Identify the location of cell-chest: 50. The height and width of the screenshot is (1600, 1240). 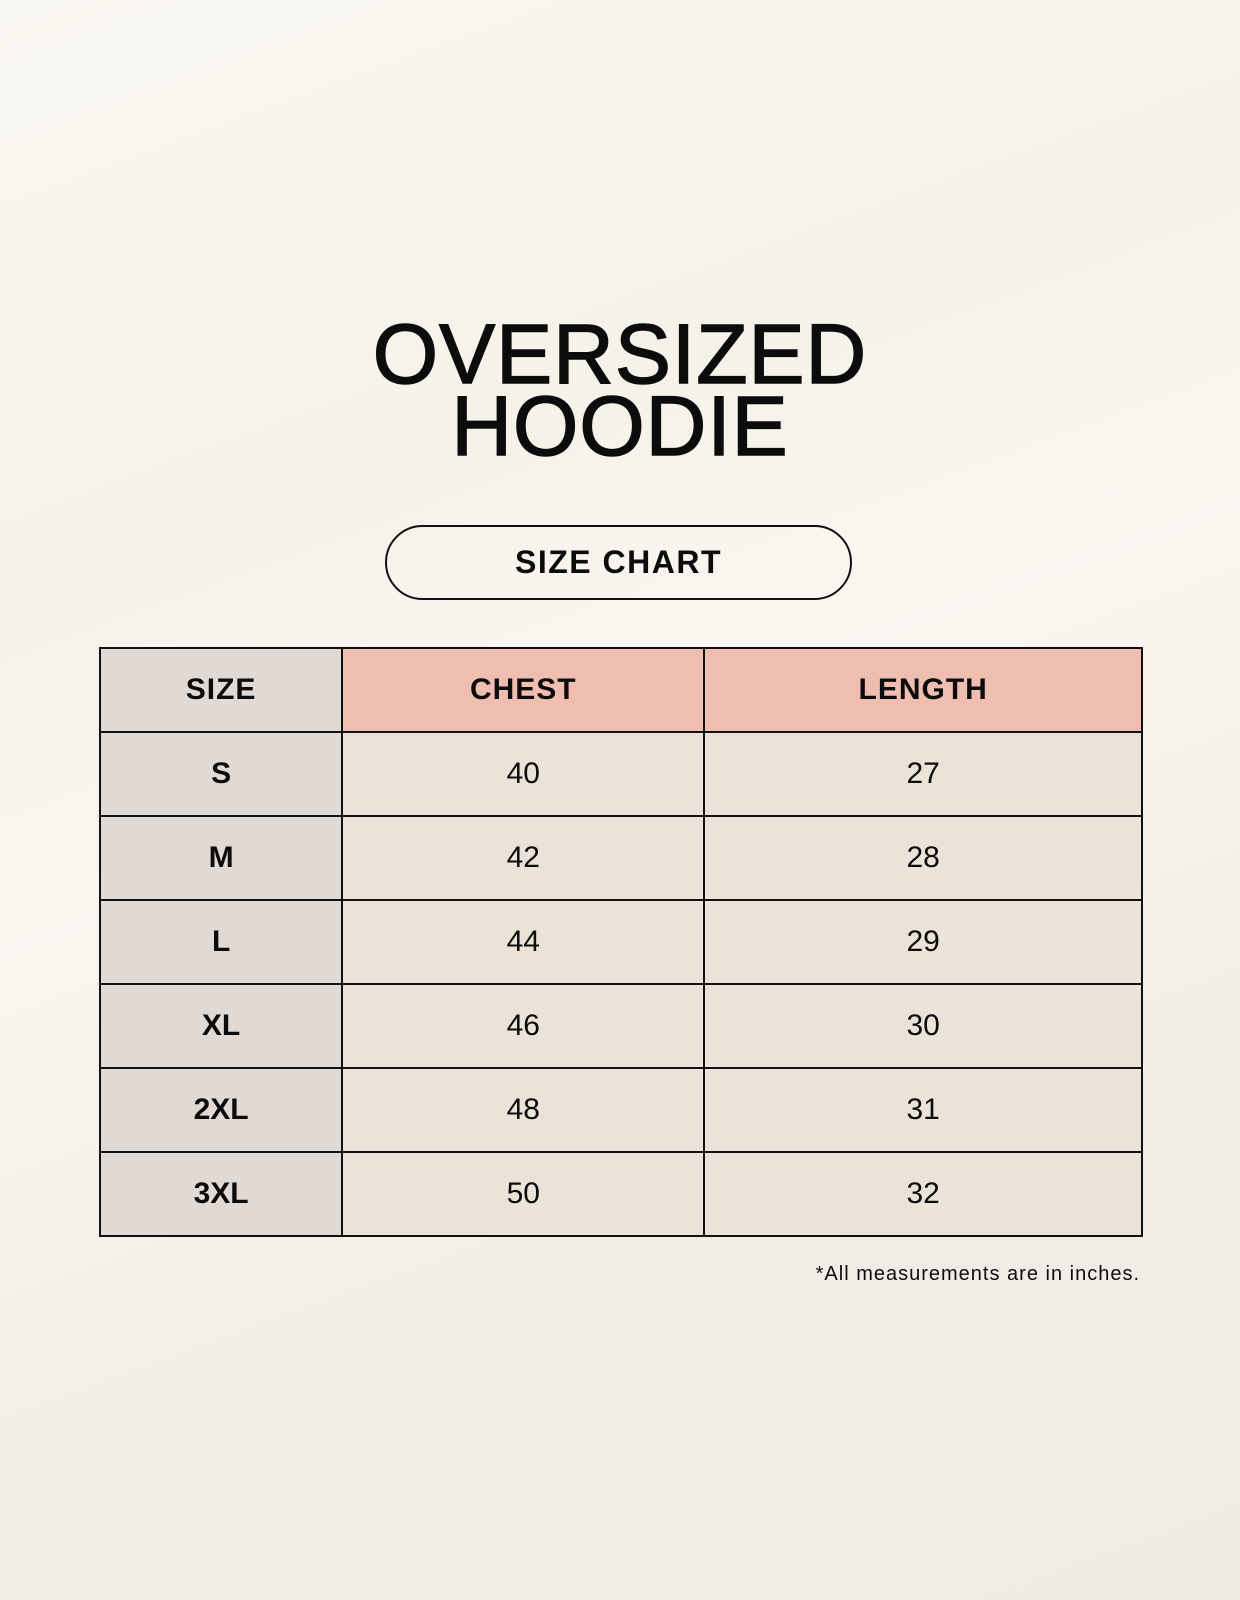
(523, 1194).